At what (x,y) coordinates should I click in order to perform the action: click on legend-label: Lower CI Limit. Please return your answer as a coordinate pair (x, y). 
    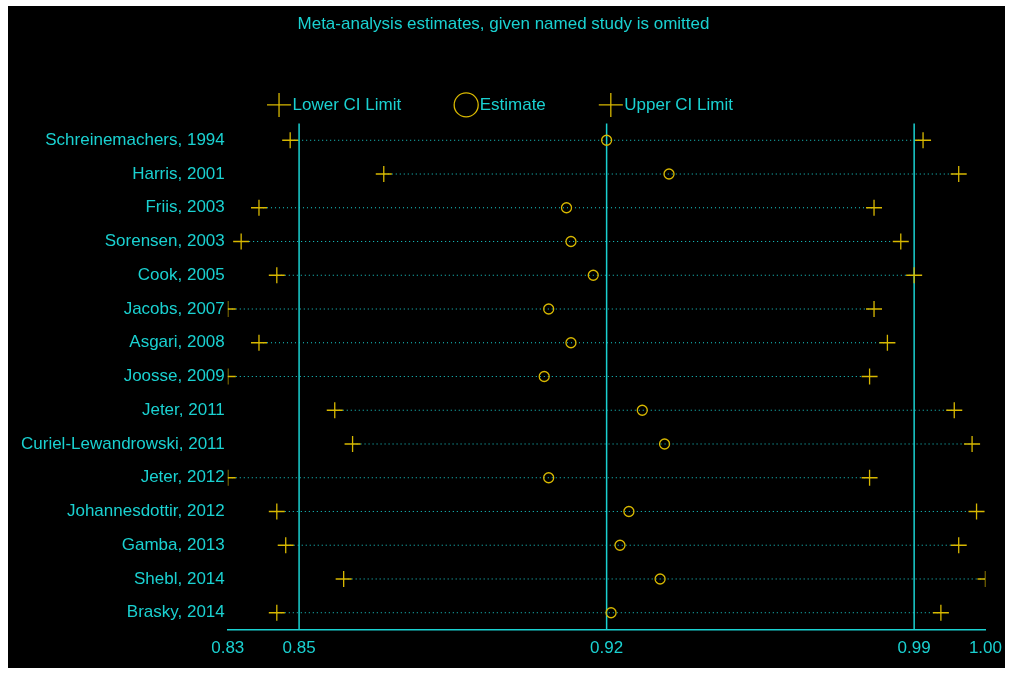
    Looking at the image, I should click on (347, 104).